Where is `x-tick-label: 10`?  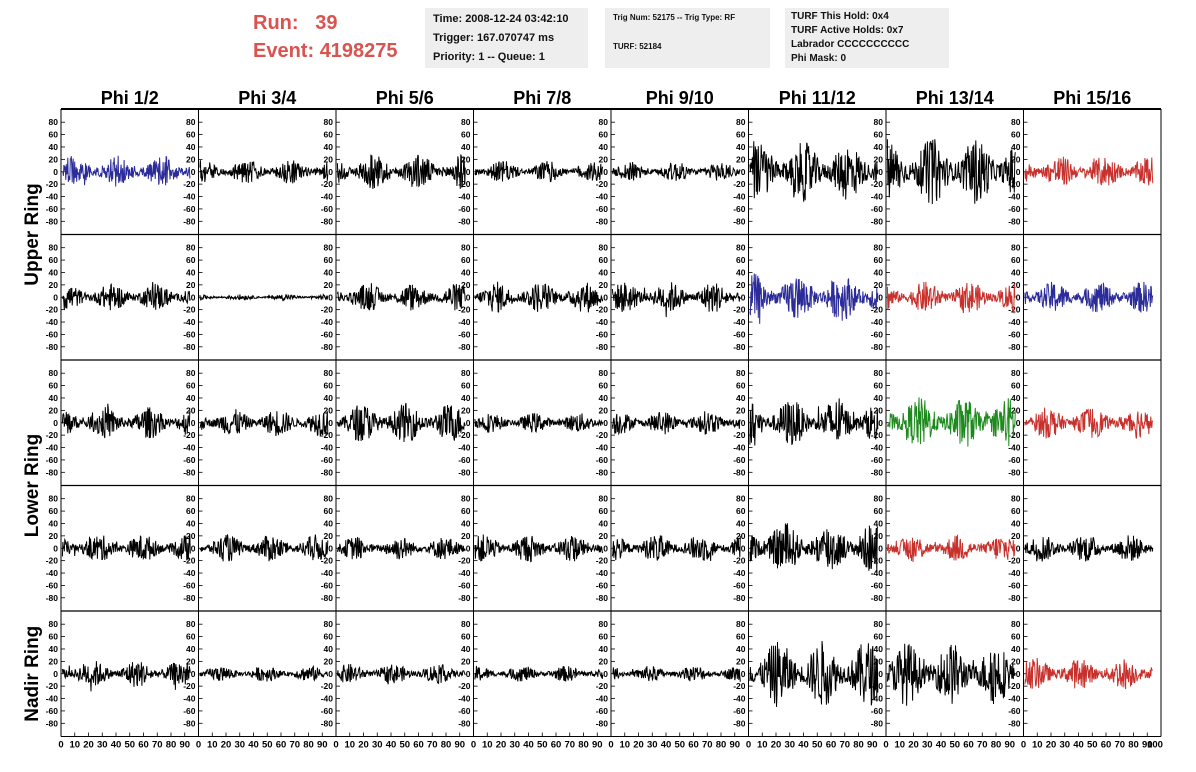
x-tick-label: 10 is located at coordinates (212, 745).